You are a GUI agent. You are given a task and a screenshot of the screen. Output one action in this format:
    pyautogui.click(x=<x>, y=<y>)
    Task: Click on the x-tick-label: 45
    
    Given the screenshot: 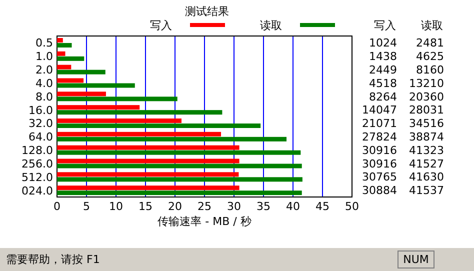 What is the action you would take?
    pyautogui.click(x=323, y=206)
    